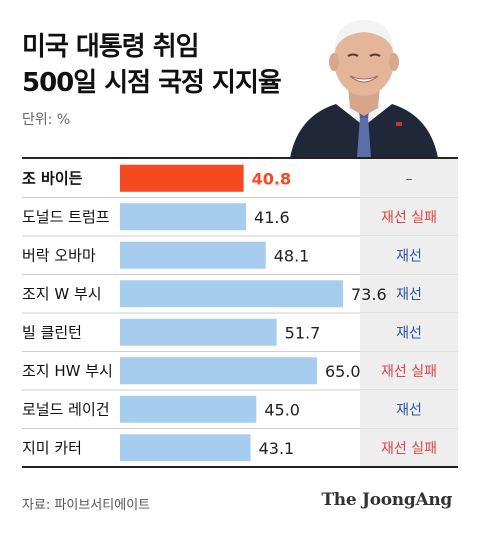  Describe the element at coordinates (369, 294) in the screenshot. I see `data-label: 73.6` at that location.